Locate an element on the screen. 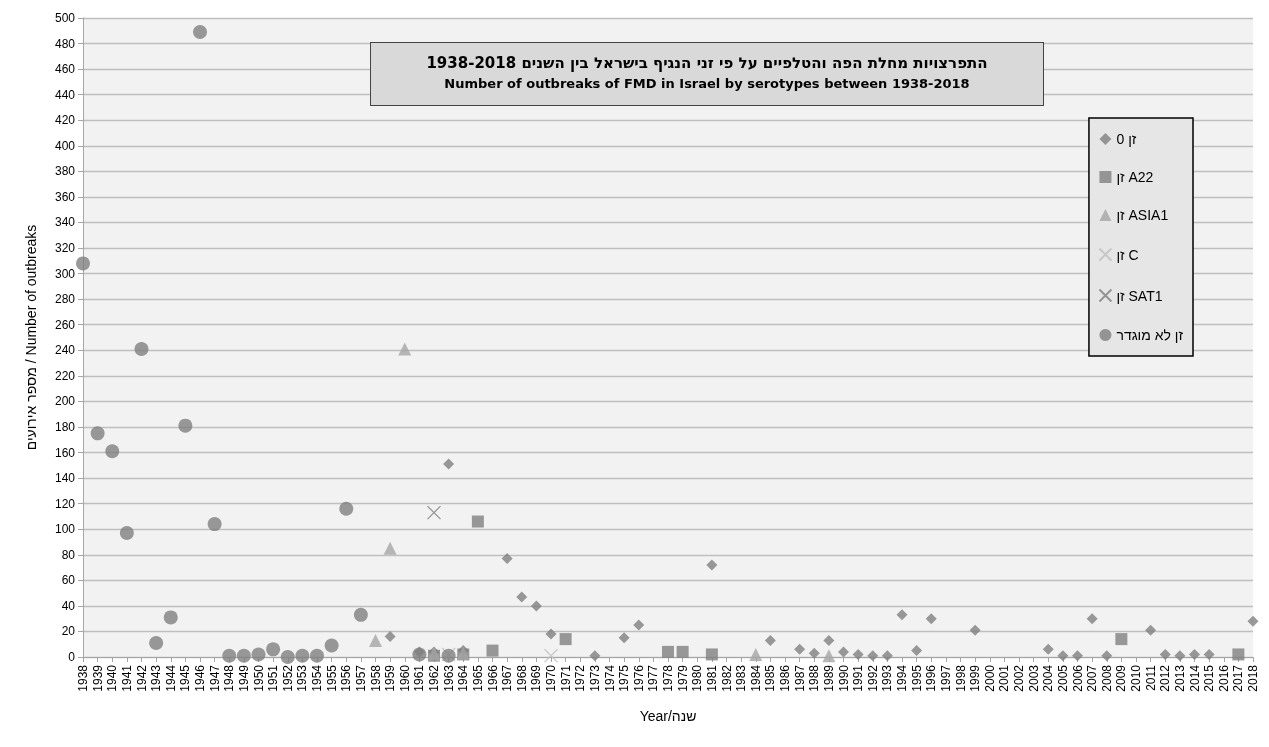 The width and height of the screenshot is (1269, 747). y-tick-label: 200 is located at coordinates (65, 401).